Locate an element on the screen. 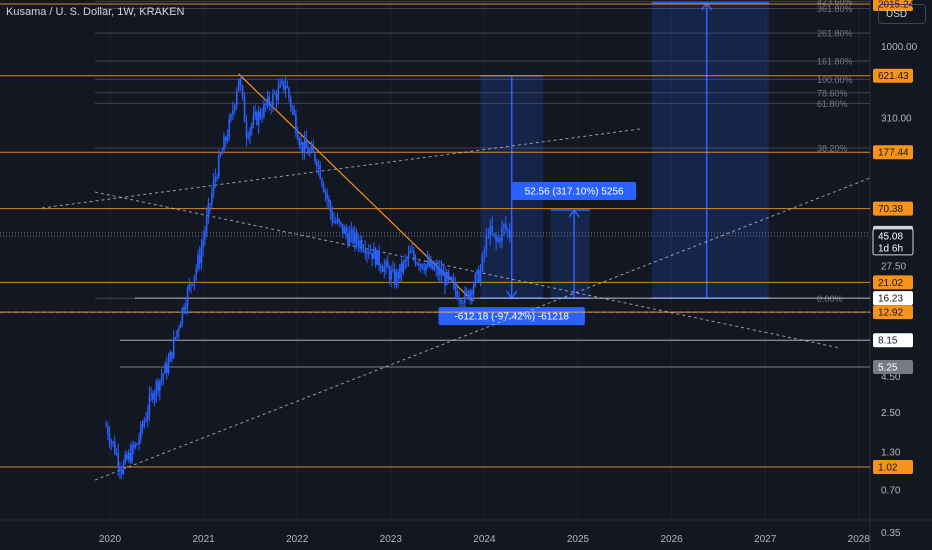 Image resolution: width=932 pixels, height=550 pixels. current-price-label: 45.08 is located at coordinates (890, 236).